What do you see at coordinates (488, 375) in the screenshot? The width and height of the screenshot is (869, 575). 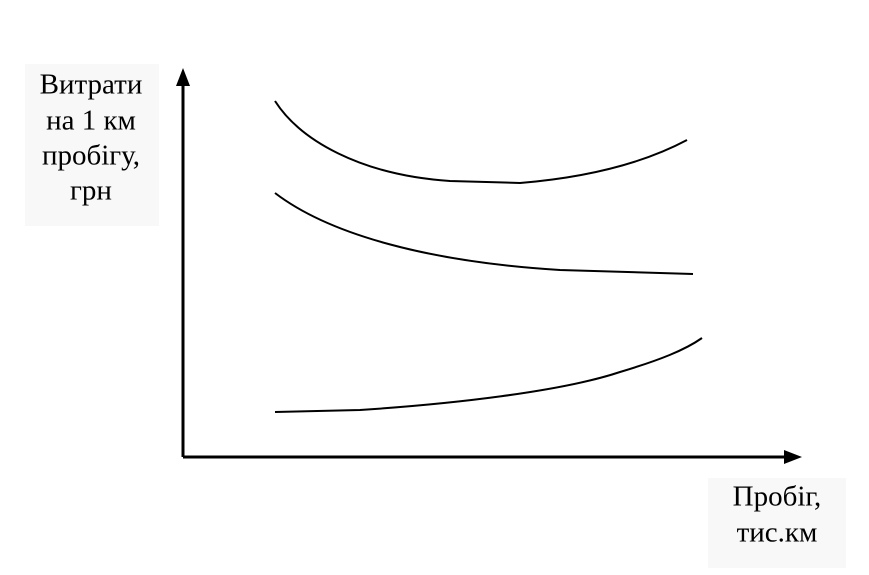 I see `variable-cost-curve` at bounding box center [488, 375].